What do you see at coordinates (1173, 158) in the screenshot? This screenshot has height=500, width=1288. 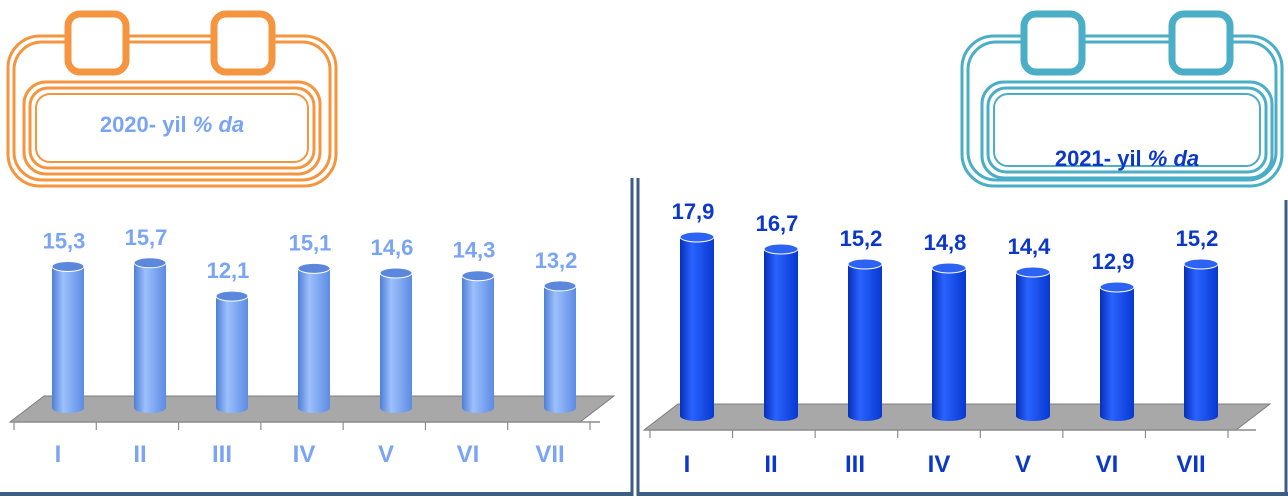 I see `calendar-unit-2021: % da` at bounding box center [1173, 158].